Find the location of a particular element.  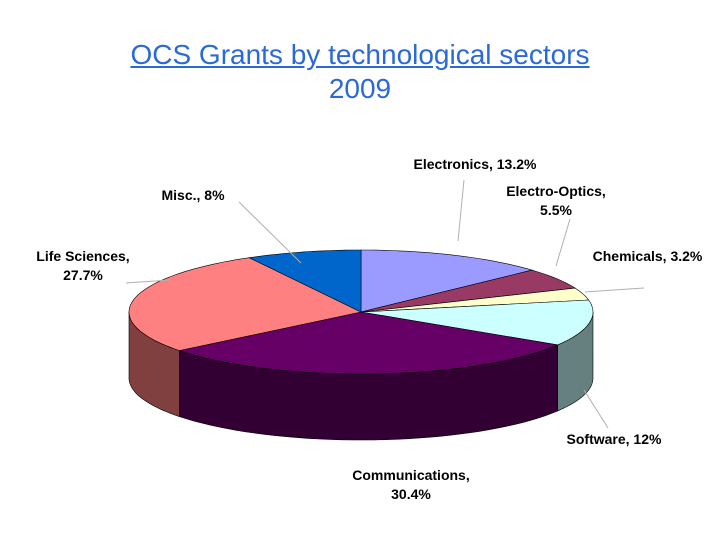

leader-line-electronics is located at coordinates (461, 210).